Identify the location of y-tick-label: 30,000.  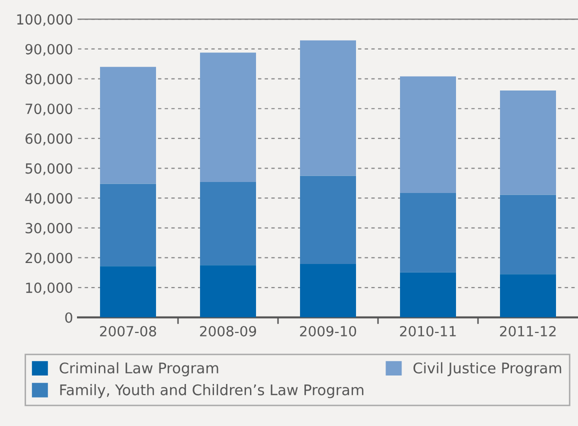
(49, 228).